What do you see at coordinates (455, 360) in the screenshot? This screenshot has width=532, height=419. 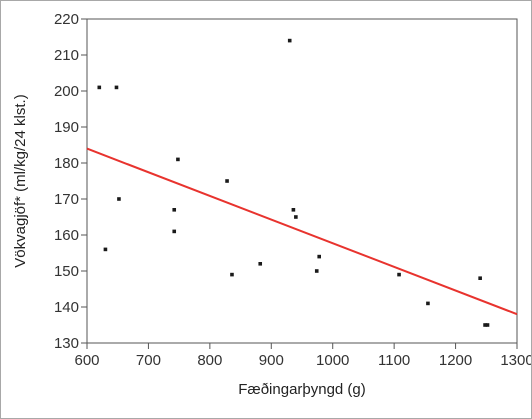 I see `x-tick-label: 1200` at bounding box center [455, 360].